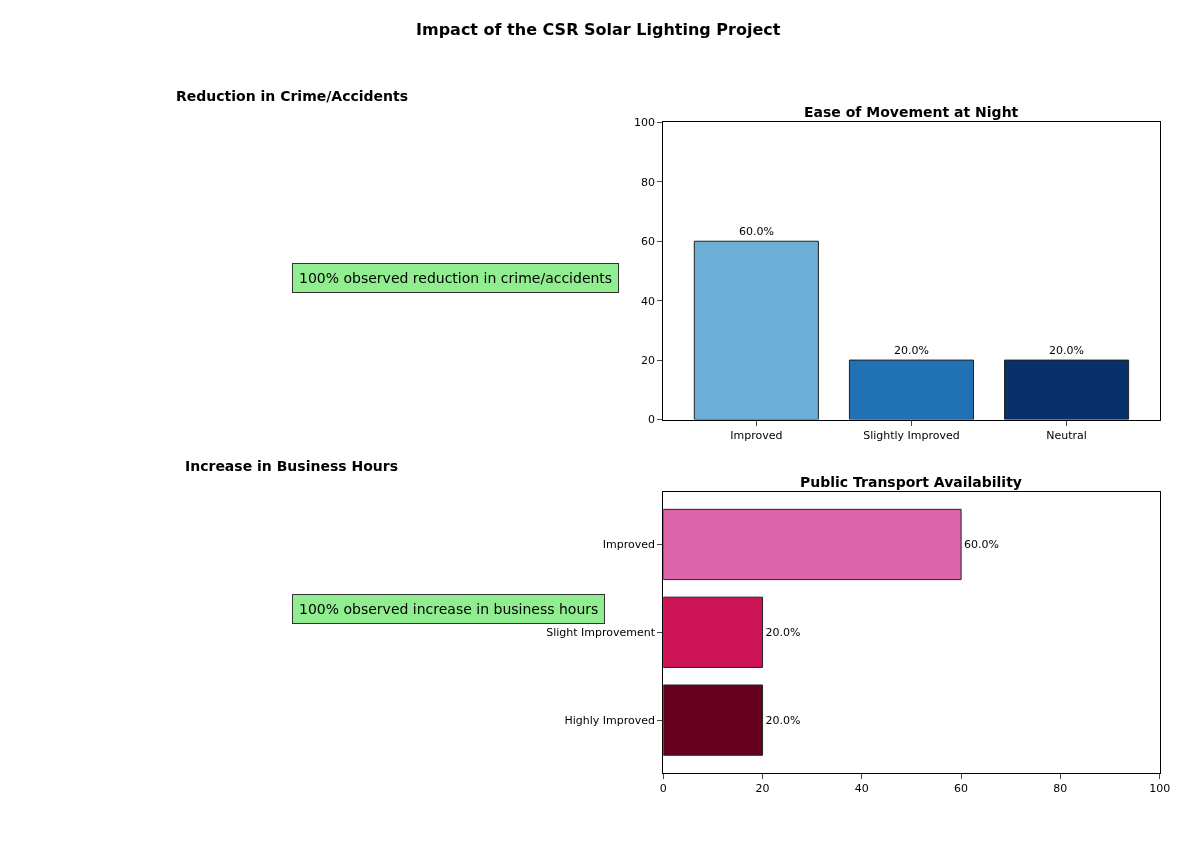 This screenshot has height=851, width=1202. I want to click on text: Increase in Business Hours, so click(291, 466).